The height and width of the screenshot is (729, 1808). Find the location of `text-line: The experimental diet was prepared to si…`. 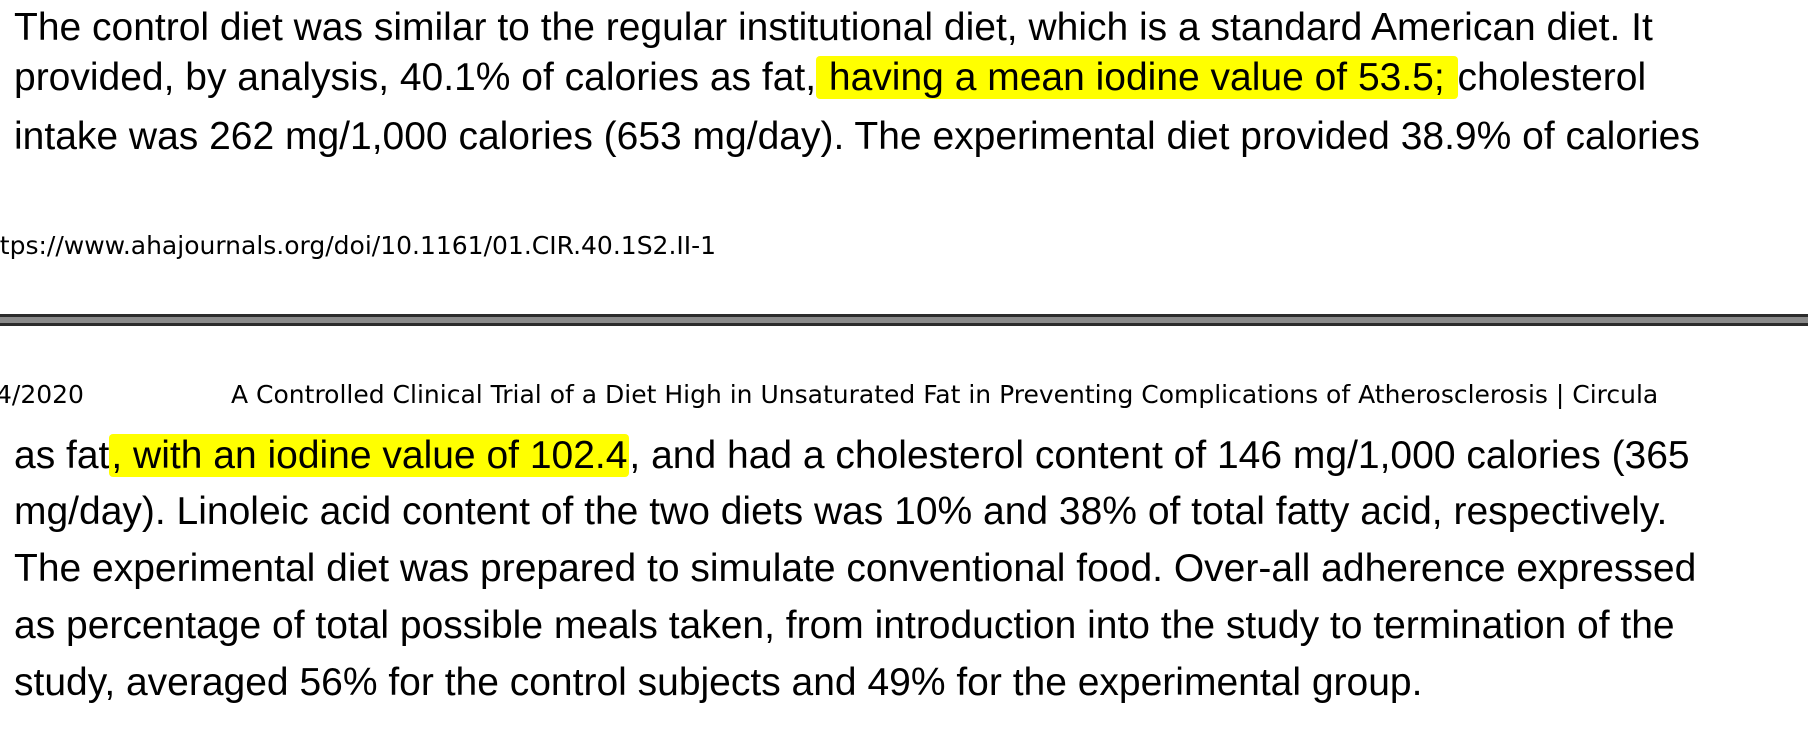

text-line: The experimental diet was prepared to si… is located at coordinates (855, 568).